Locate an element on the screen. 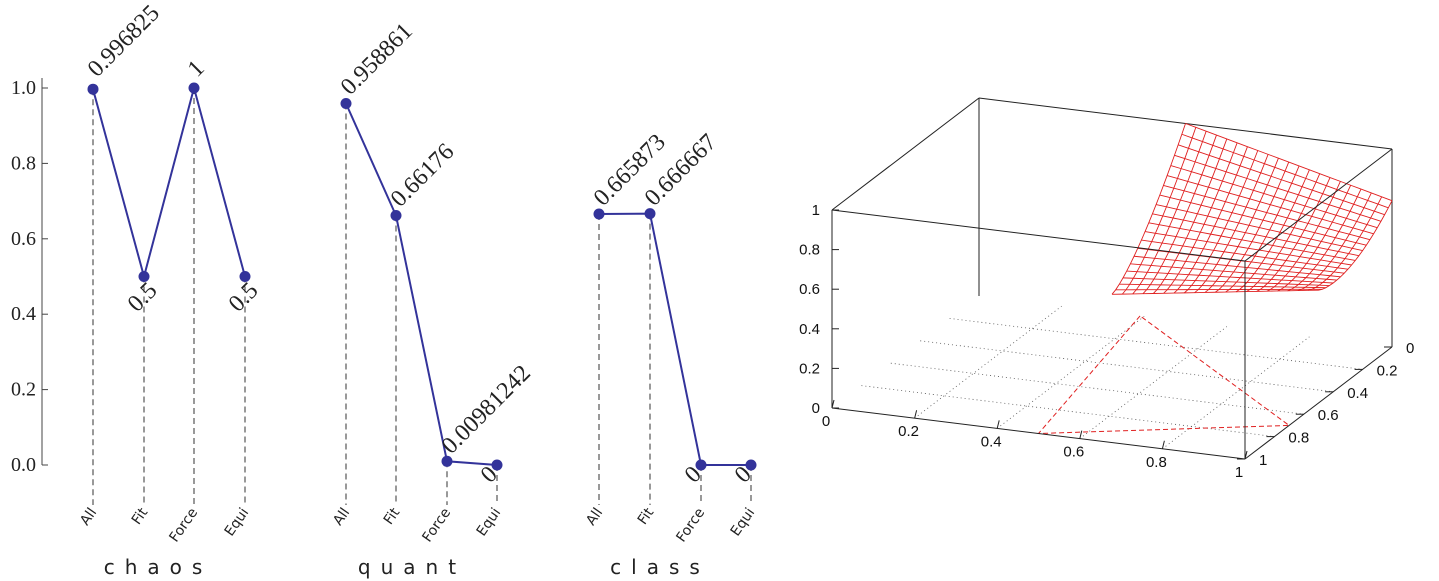 The height and width of the screenshot is (581, 1439). x-tick-label: 0.6 is located at coordinates (1073, 452).